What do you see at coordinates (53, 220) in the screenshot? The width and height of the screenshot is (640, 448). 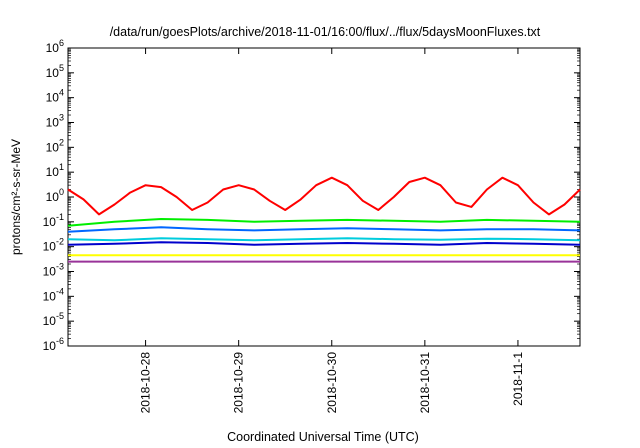 I see `y-tick-label: 10⁻¹` at bounding box center [53, 220].